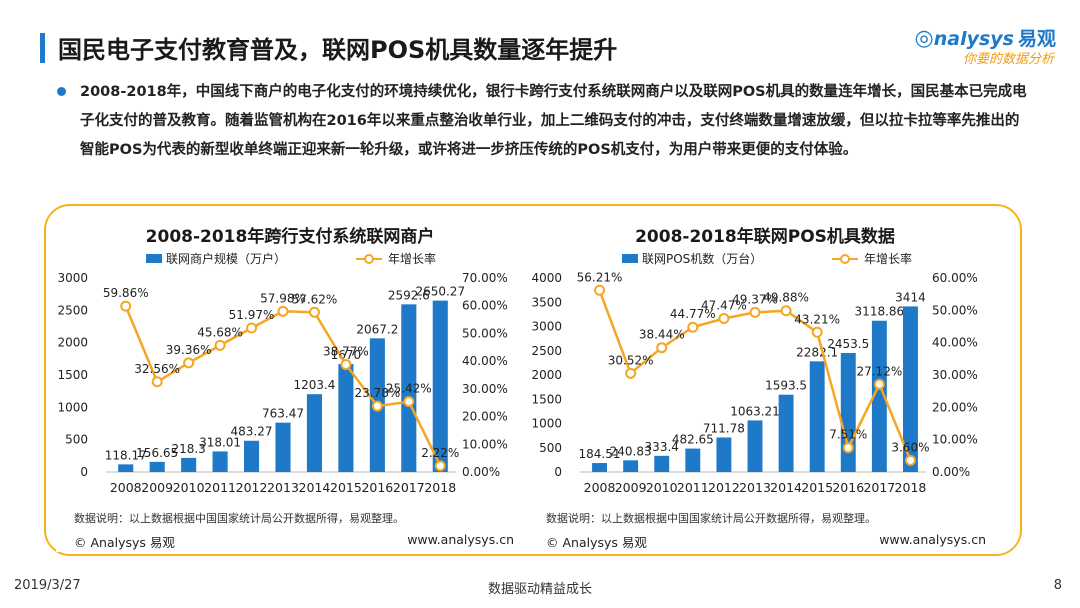  What do you see at coordinates (481, 472) in the screenshot?
I see `y-right-tick-label: 0.00%` at bounding box center [481, 472].